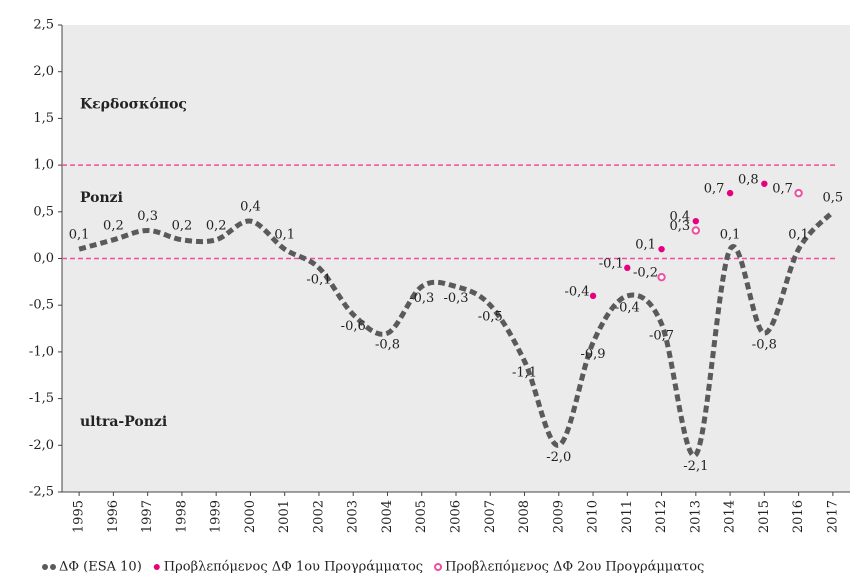 Image resolution: width=856 pixels, height=586 pixels. I want to click on legend-label: Προβλεπόμενος ΔΦ 2ου Προγράμματος, so click(574, 567).